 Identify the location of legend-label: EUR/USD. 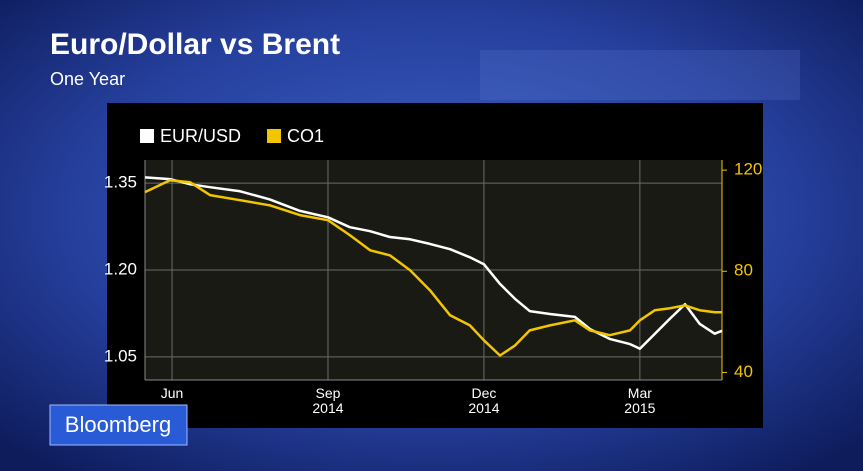
(200, 136).